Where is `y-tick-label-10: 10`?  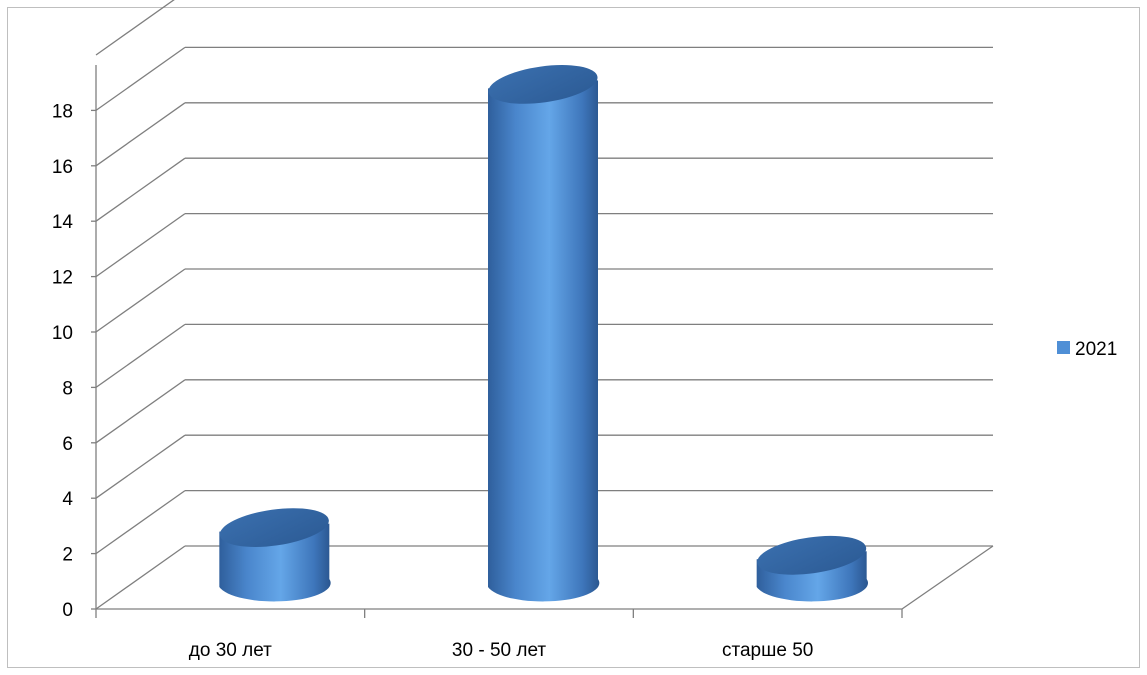
y-tick-label-10: 10 is located at coordinates (62, 333).